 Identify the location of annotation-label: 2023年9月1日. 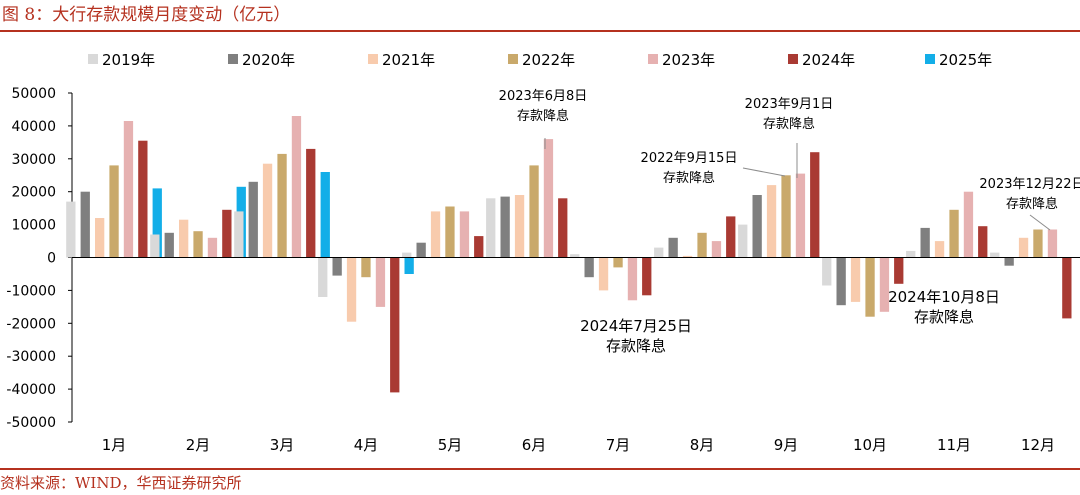
(789, 104).